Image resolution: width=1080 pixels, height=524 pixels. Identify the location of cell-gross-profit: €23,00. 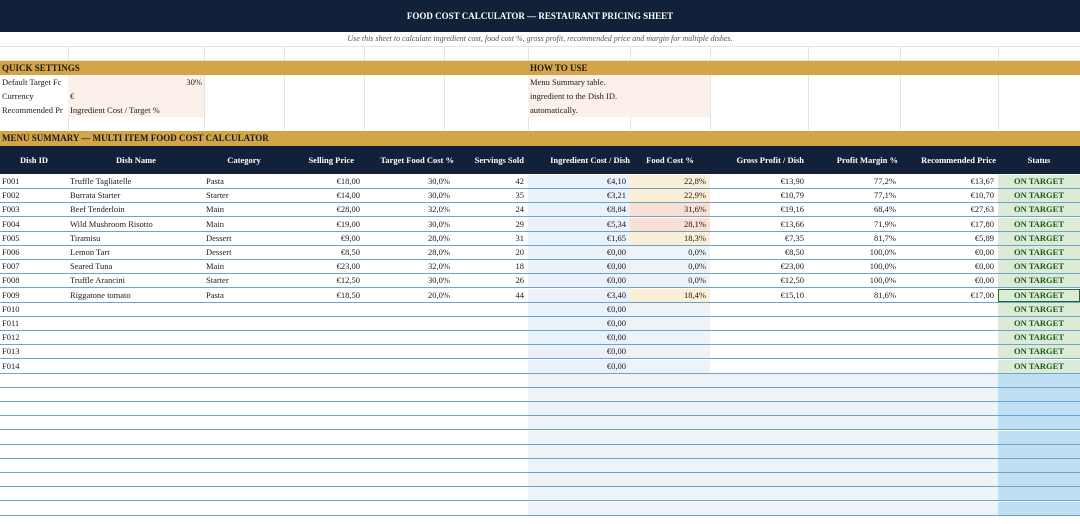
(792, 266).